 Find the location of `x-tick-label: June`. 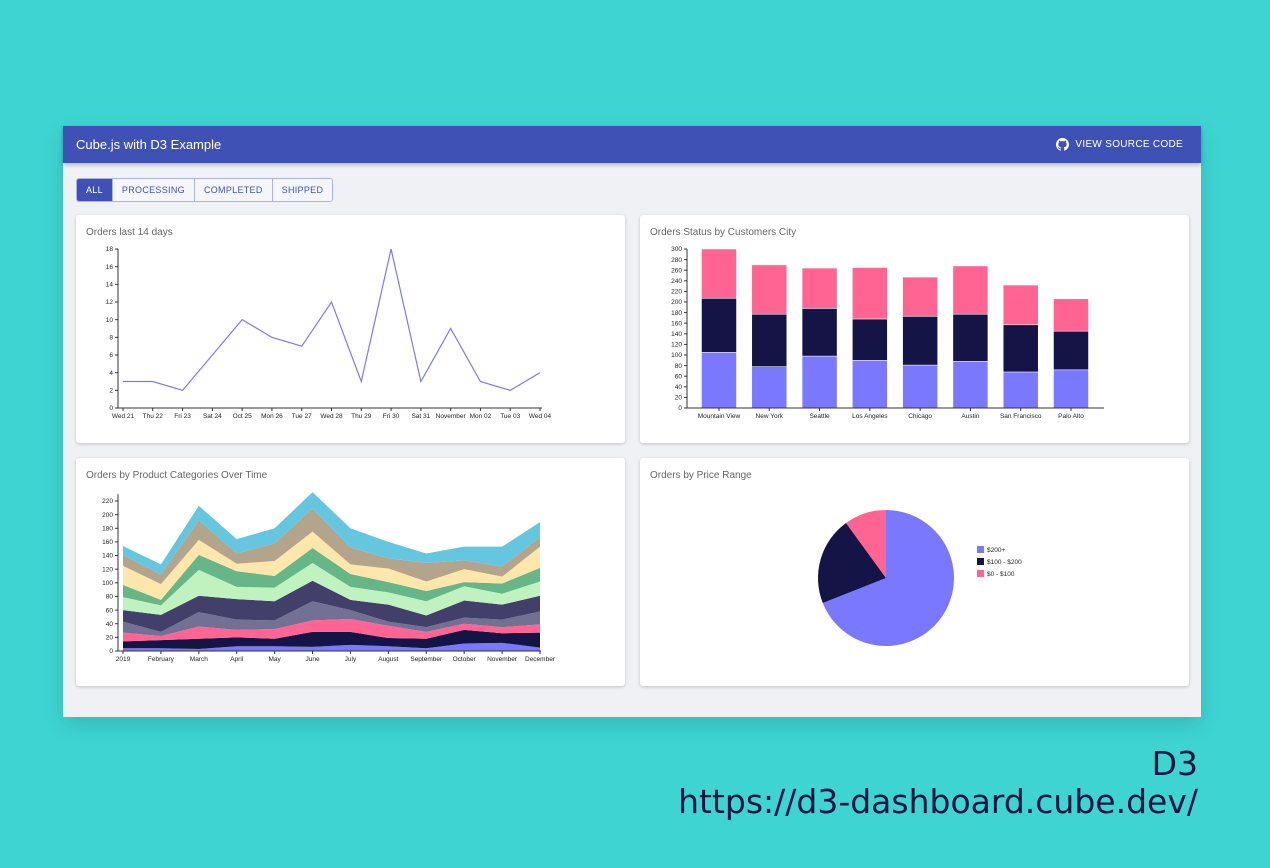

x-tick-label: June is located at coordinates (312, 659).